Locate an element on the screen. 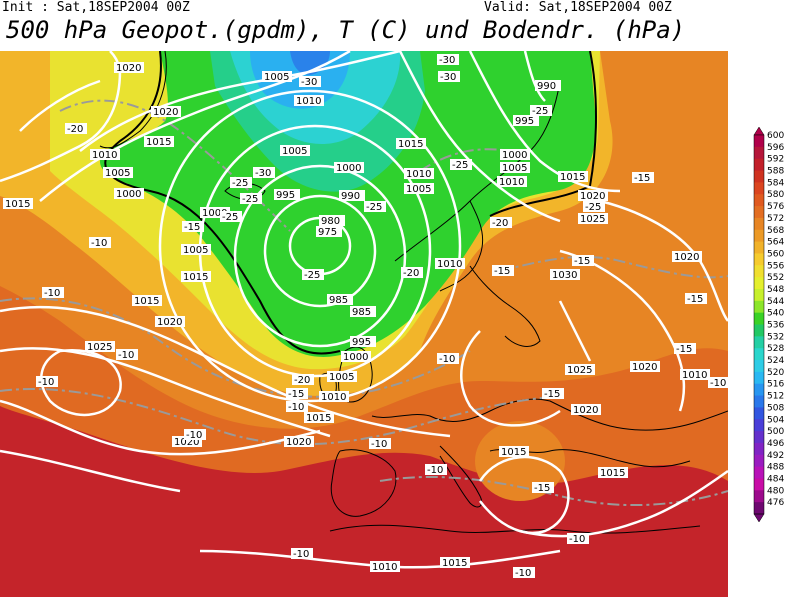 The height and width of the screenshot is (599, 789). colorbar-tick-label: 584 is located at coordinates (775, 183).